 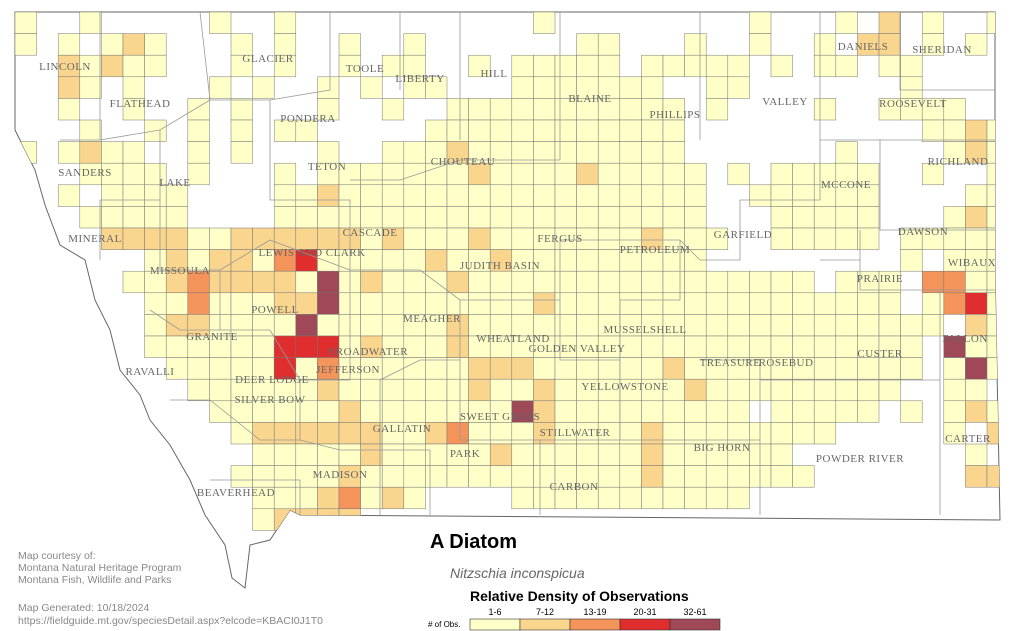 I want to click on county-label: PRAIRIE, so click(x=880, y=279).